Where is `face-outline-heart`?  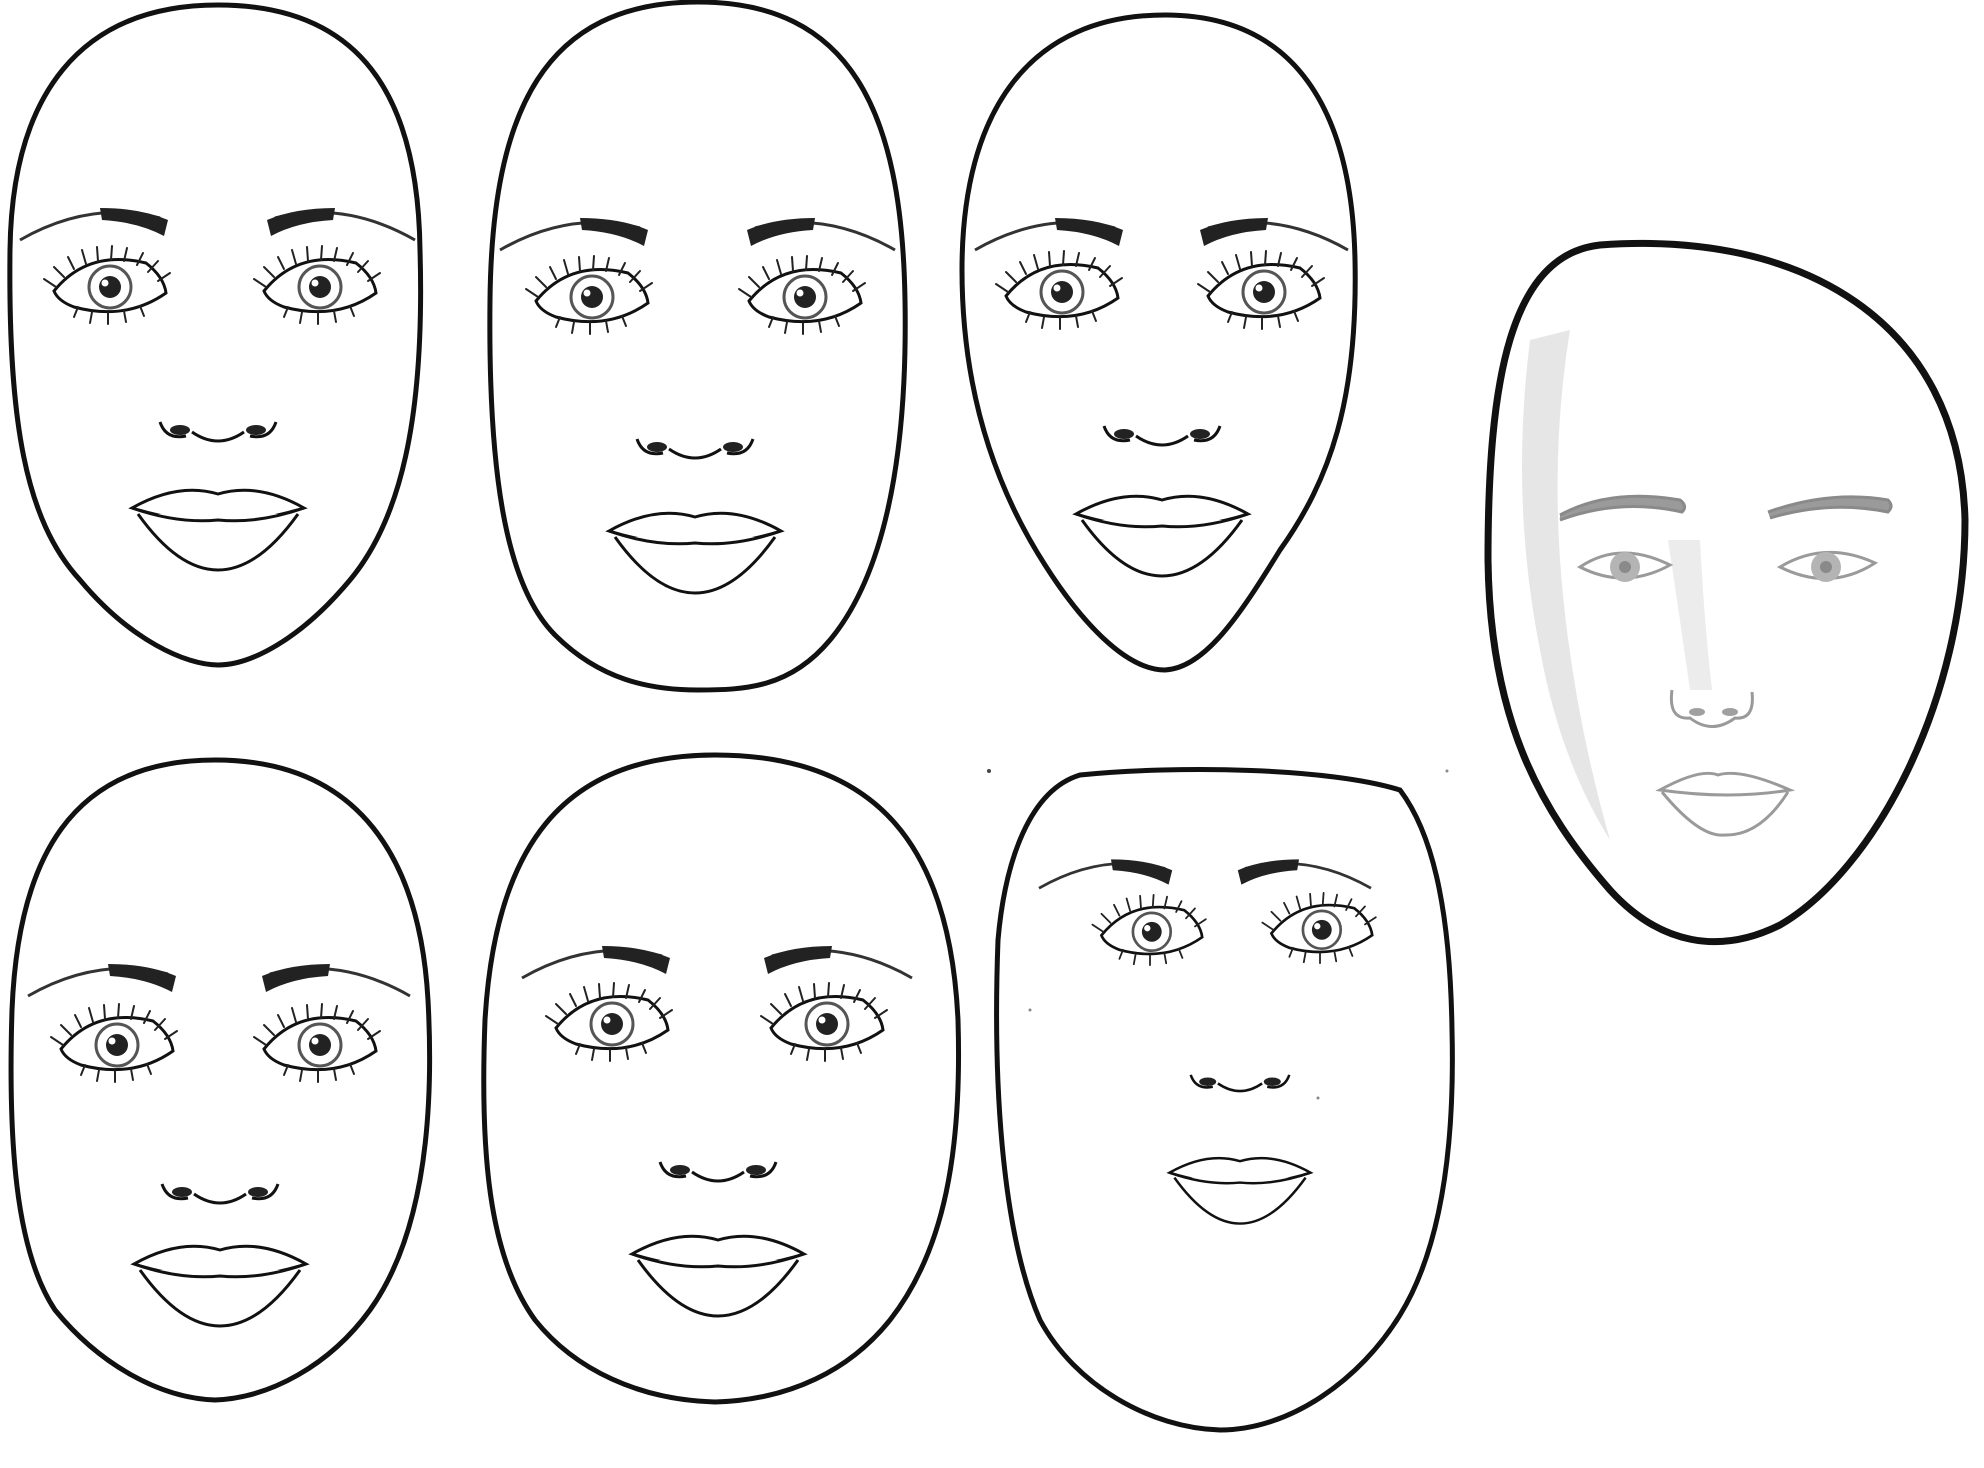 face-outline-heart is located at coordinates (1158, 342).